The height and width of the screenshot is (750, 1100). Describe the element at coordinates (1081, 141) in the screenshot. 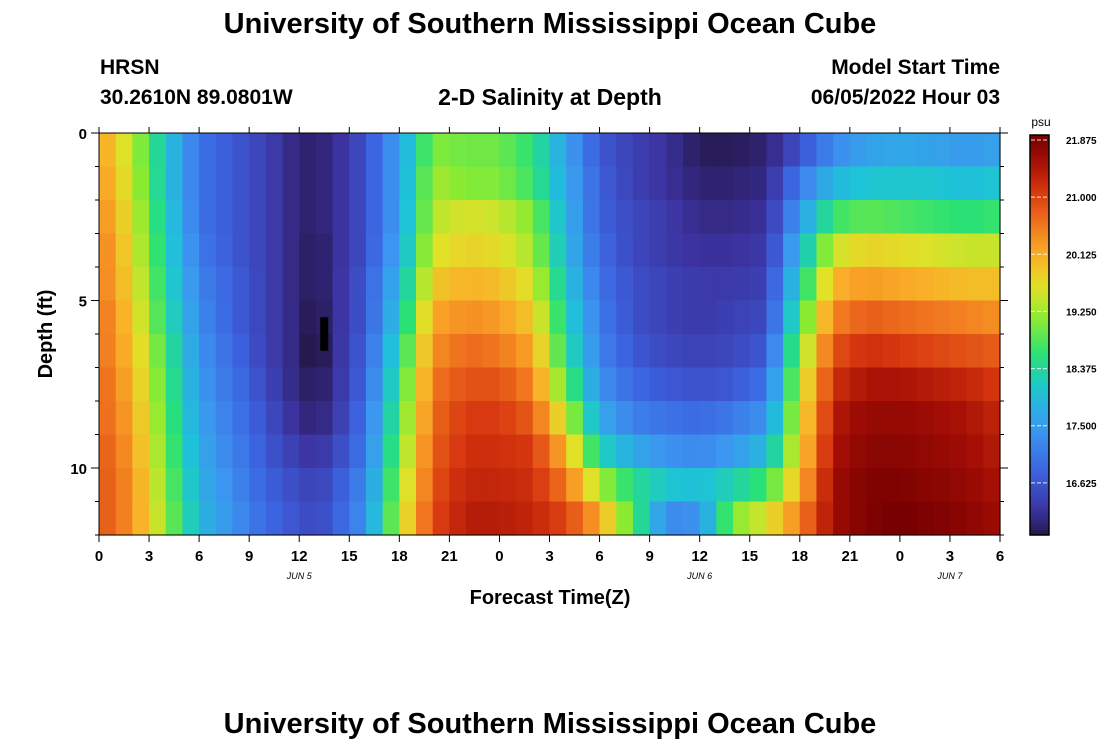

I see `colorbar-tick-label: 21.875` at that location.